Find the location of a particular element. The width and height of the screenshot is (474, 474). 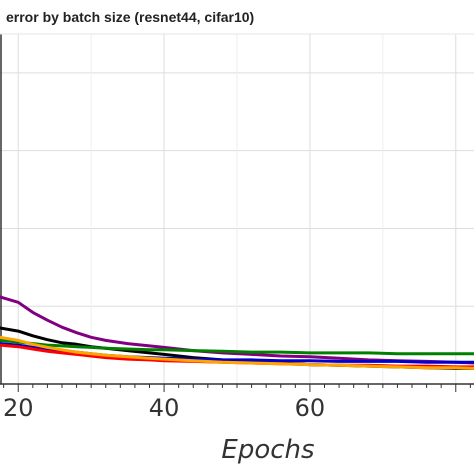

x-tick-label: 40 is located at coordinates (164, 408).